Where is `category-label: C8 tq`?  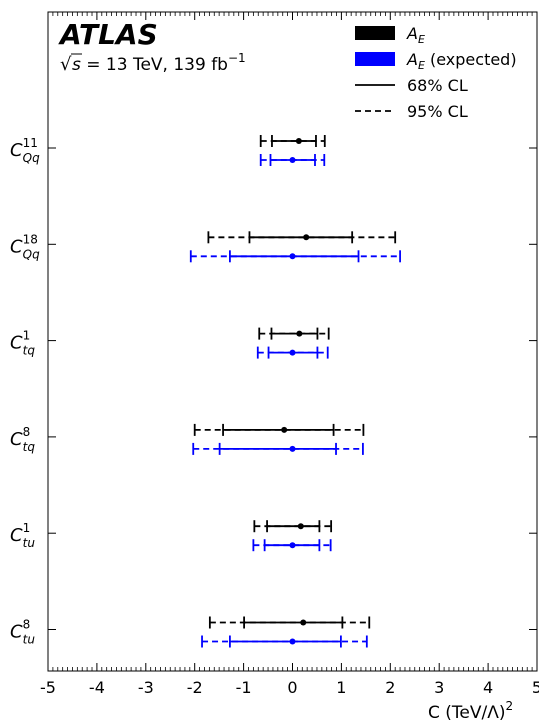 category-label: C8 tq is located at coordinates (22, 439).